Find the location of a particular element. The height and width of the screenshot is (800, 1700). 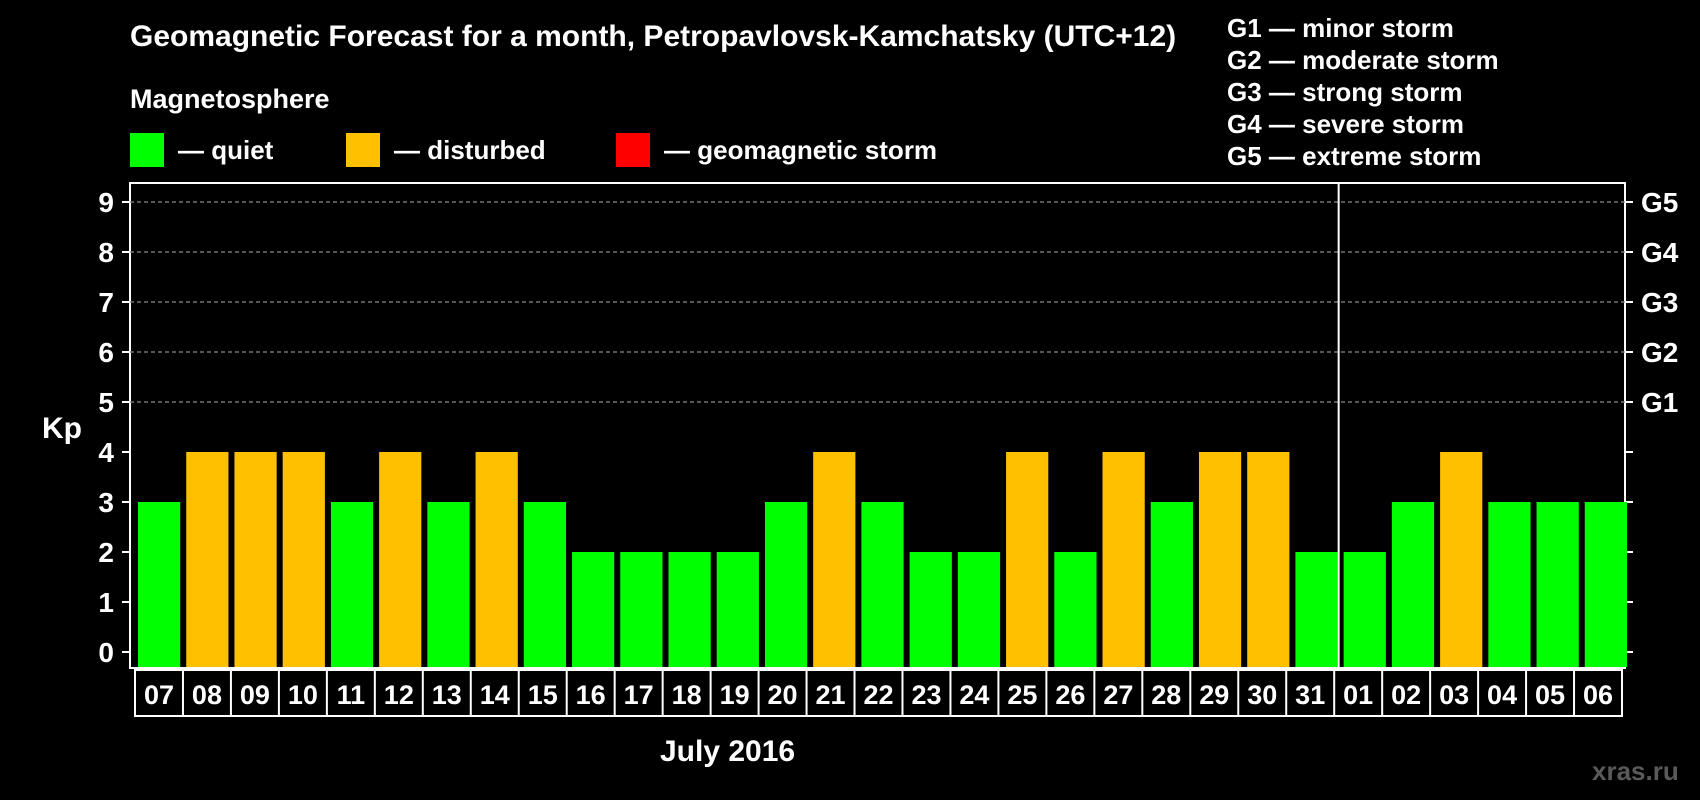

x-tick-label: 29 is located at coordinates (1214, 695).